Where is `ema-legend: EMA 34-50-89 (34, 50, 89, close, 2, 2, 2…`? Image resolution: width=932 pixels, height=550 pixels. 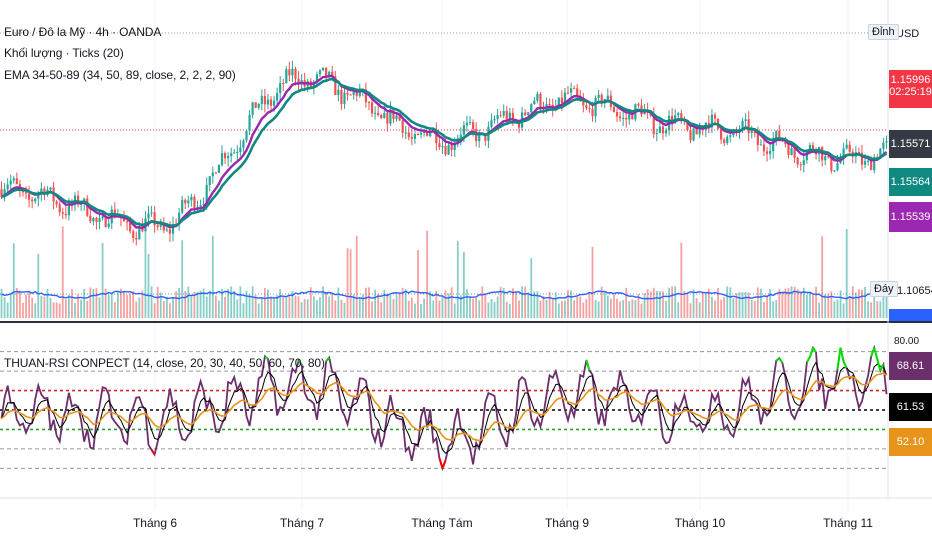
ema-legend: EMA 34-50-89 (34, 50, 89, close, 2, 2, 2… is located at coordinates (120, 75).